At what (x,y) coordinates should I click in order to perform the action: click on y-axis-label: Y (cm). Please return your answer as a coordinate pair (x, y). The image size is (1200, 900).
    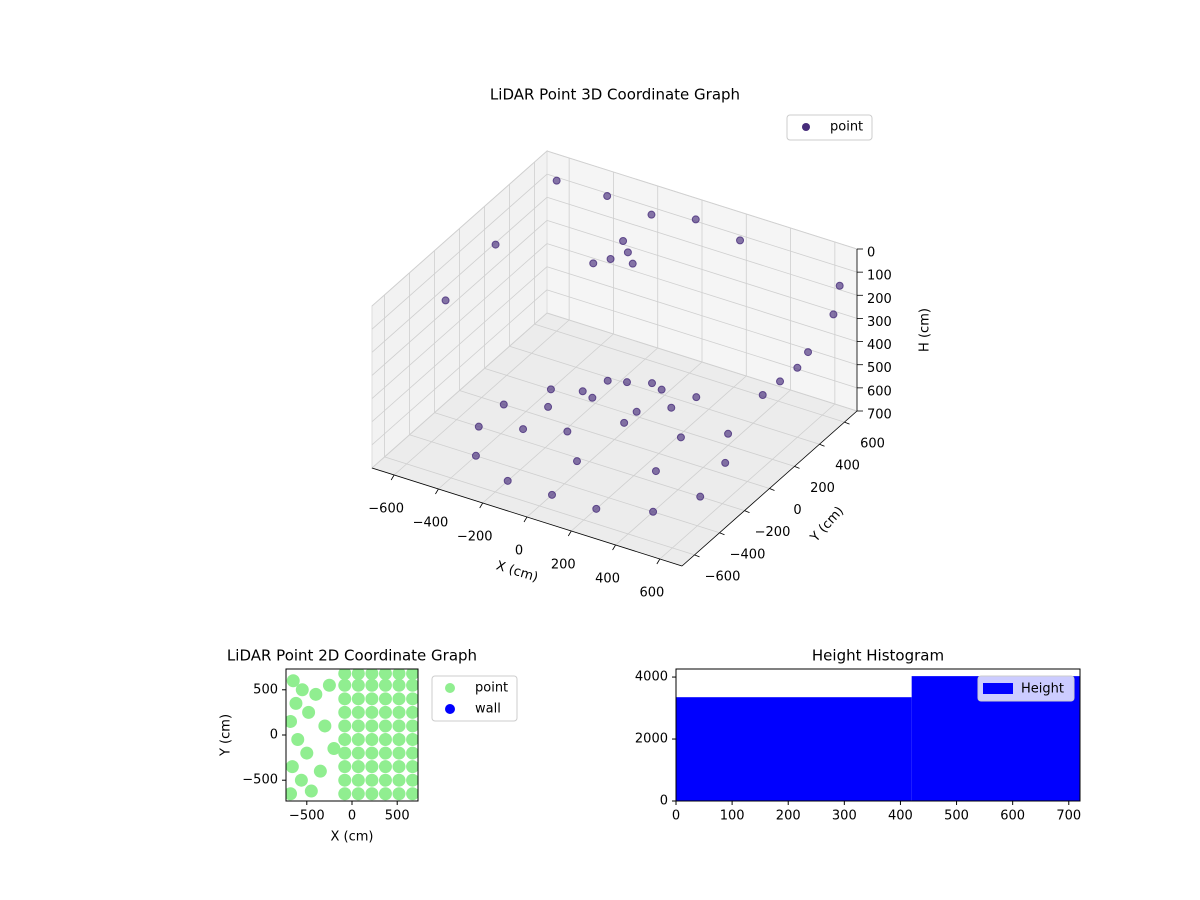
    Looking at the image, I should click on (827, 525).